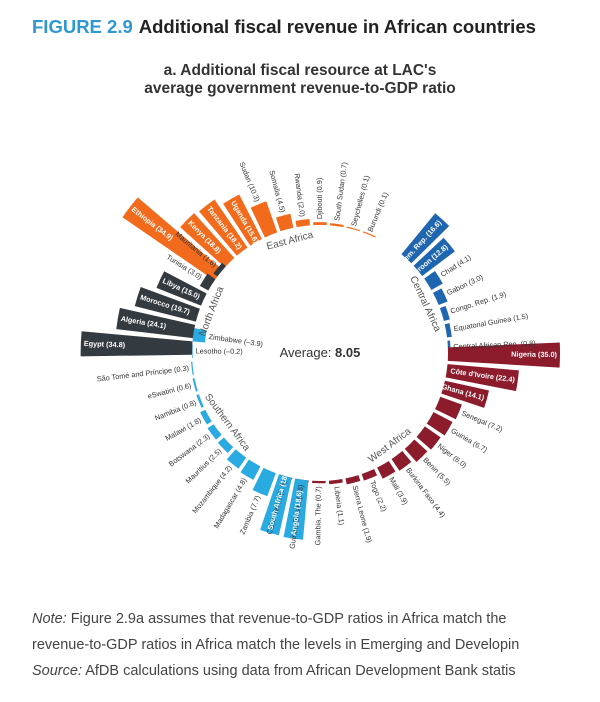 This screenshot has height=702, width=600. What do you see at coordinates (319, 198) in the screenshot?
I see `bar-label-djibouti: Djibouti (0.9)` at bounding box center [319, 198].